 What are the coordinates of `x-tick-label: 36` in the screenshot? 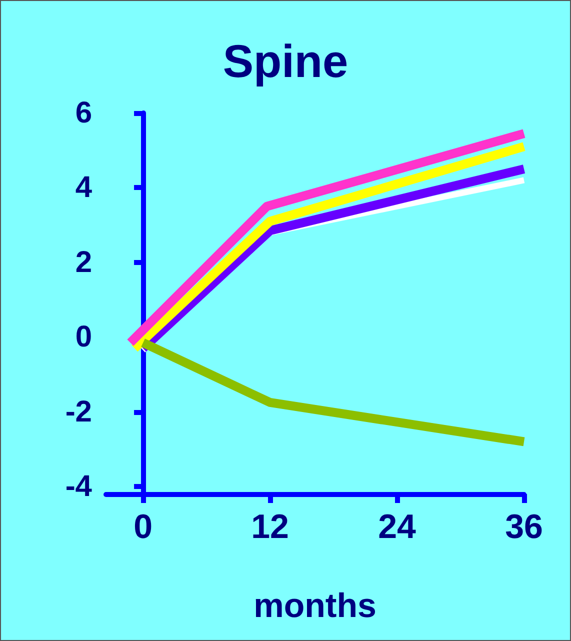 It's located at (524, 527).